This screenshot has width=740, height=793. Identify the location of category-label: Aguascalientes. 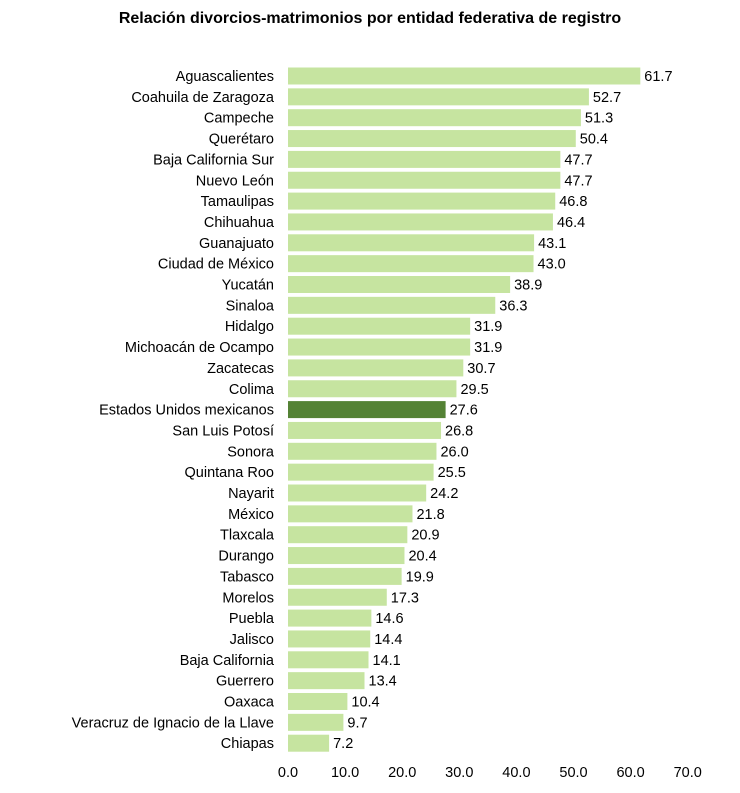
(225, 77).